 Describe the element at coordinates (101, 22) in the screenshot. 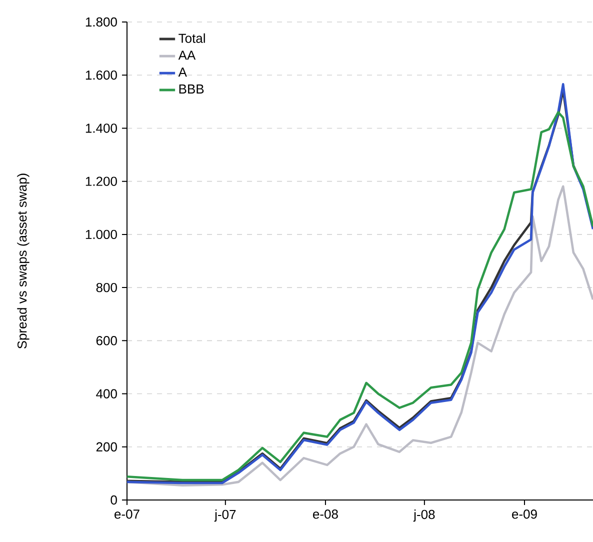

I see `y-tick-label: 1.800` at that location.